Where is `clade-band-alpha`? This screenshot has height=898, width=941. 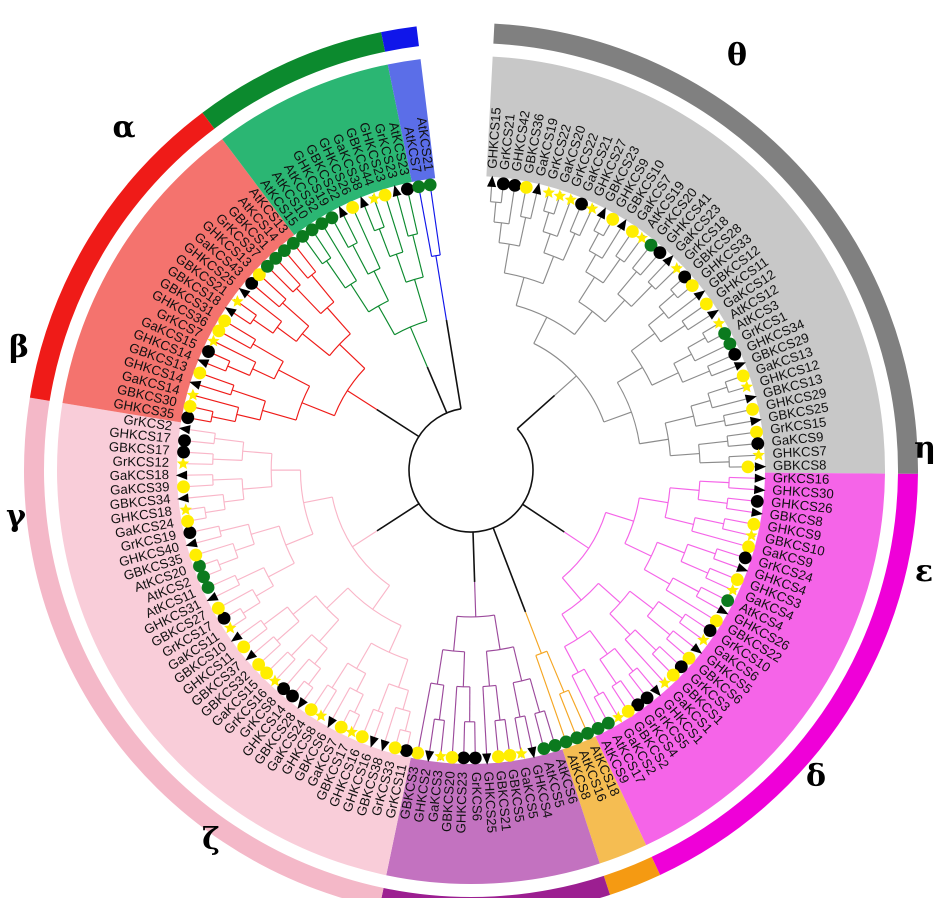 clade-band-alpha is located at coordinates (740, 659).